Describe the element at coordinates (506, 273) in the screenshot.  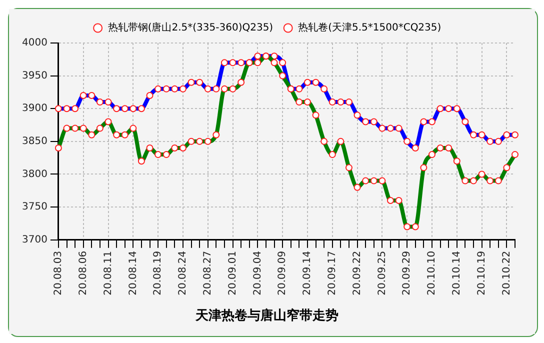
I see `x-tick-label: 20.10.22` at that location.